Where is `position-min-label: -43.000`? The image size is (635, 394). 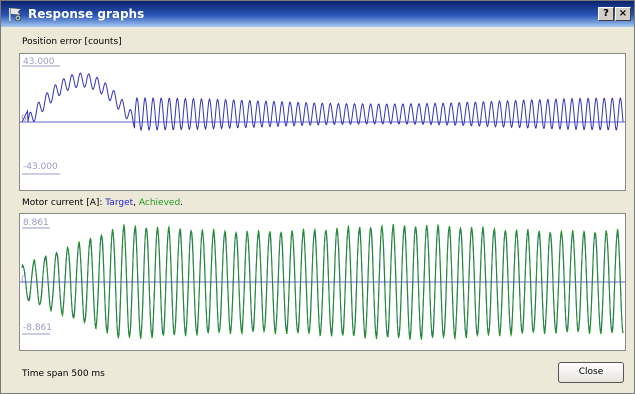 position-min-label: -43.000 is located at coordinates (40, 167).